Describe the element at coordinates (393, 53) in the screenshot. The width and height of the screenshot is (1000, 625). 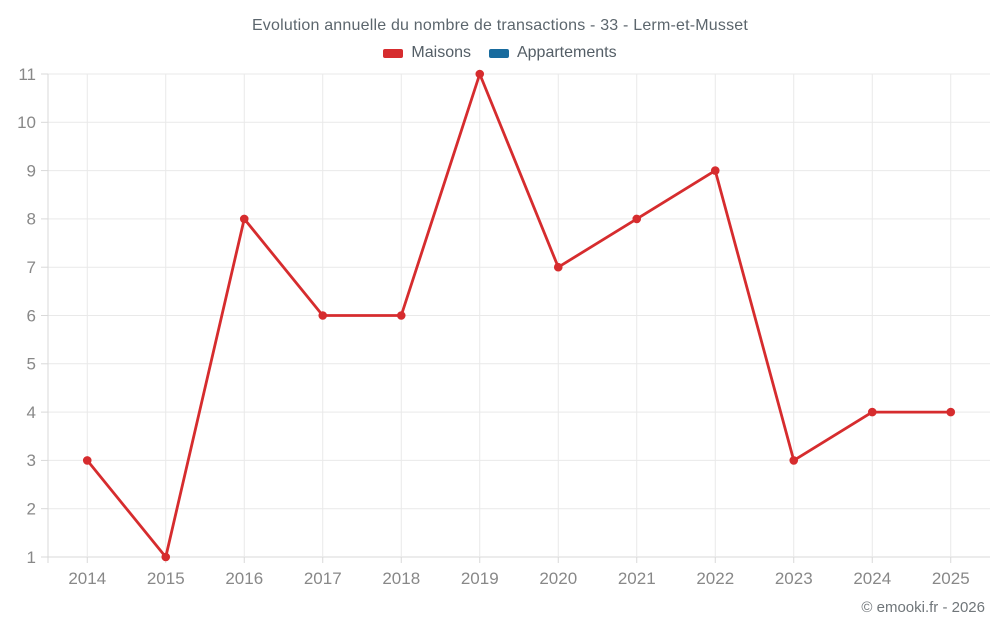
I see `maisons-series-swatch` at that location.